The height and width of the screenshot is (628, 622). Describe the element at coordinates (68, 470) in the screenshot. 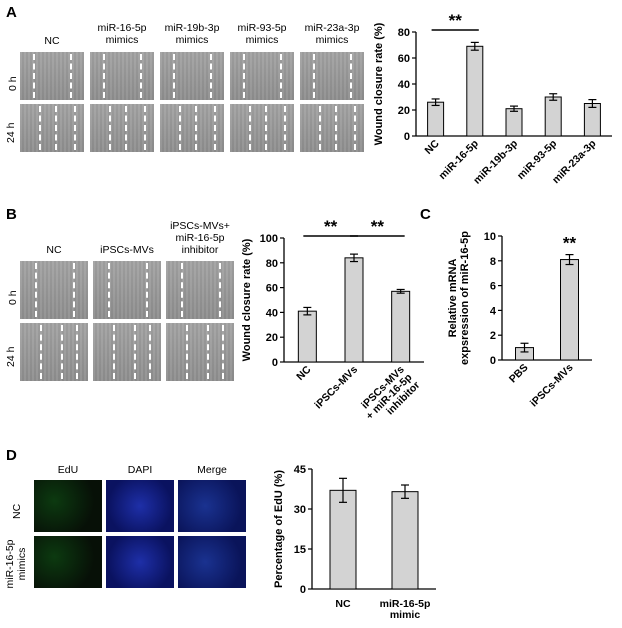

I see `panel-d-column-label: EdU` at that location.